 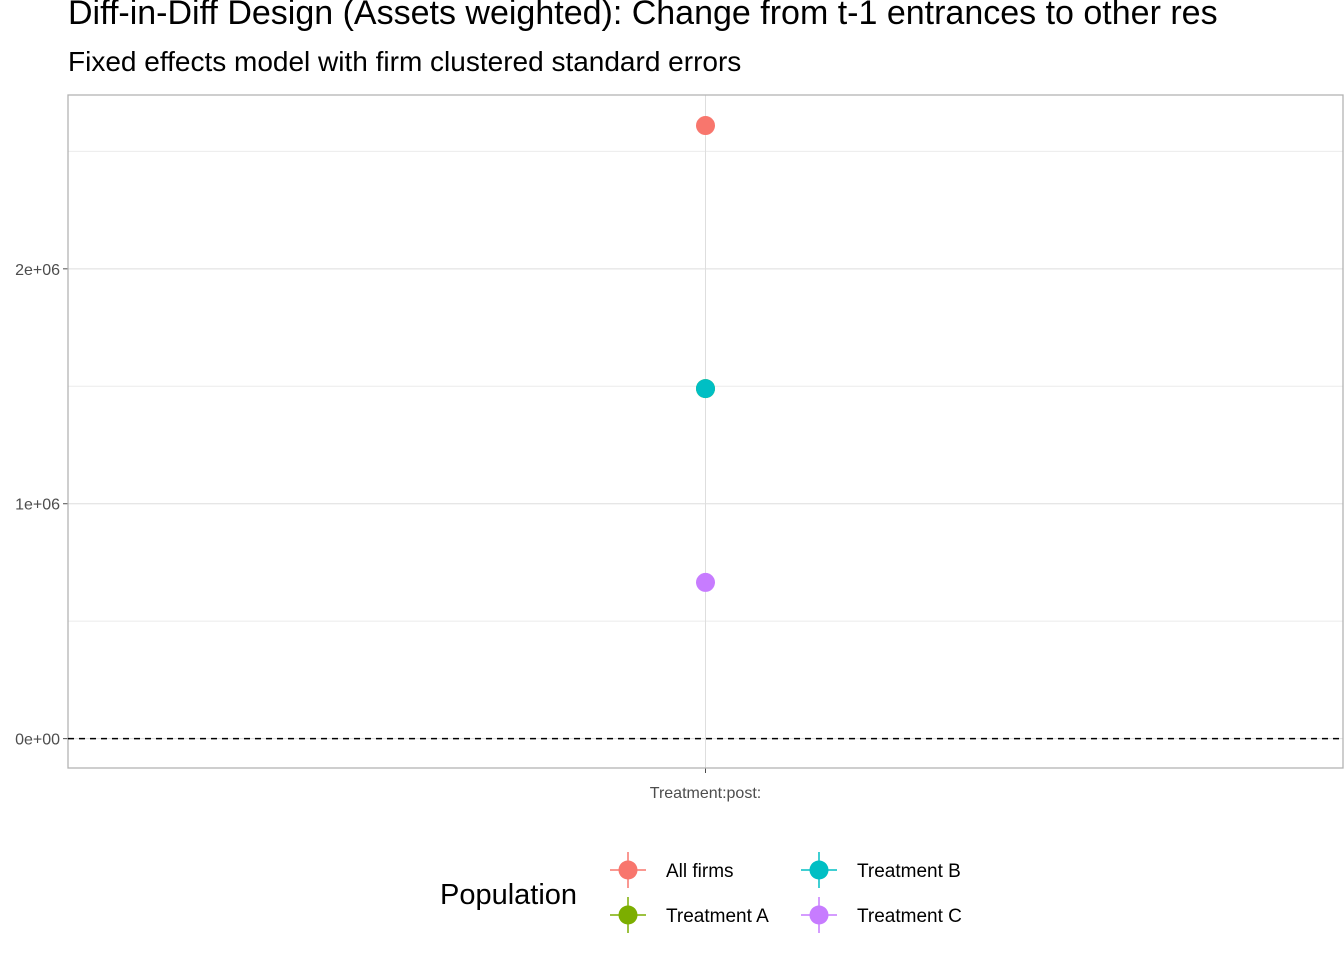 I want to click on legend-label: Treatment C, so click(x=909, y=916).